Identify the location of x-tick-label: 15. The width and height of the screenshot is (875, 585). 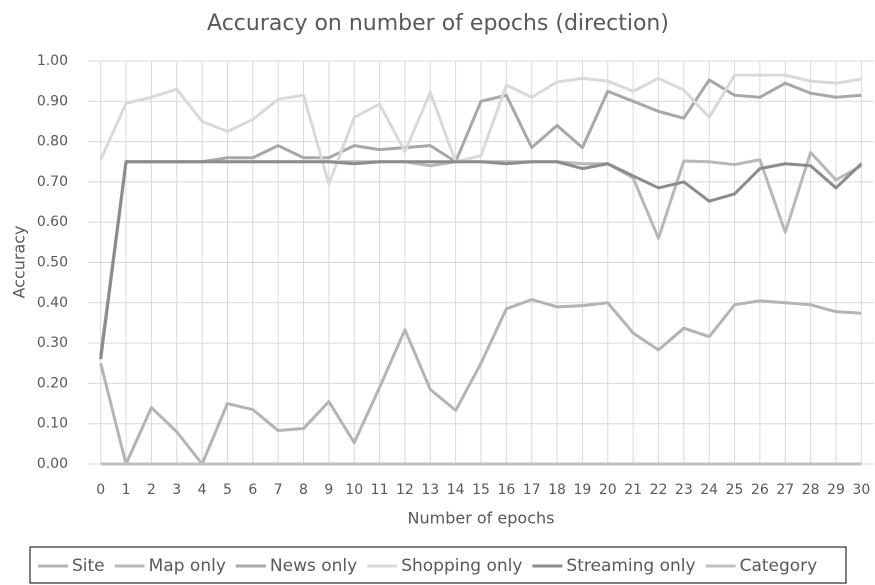
(481, 490).